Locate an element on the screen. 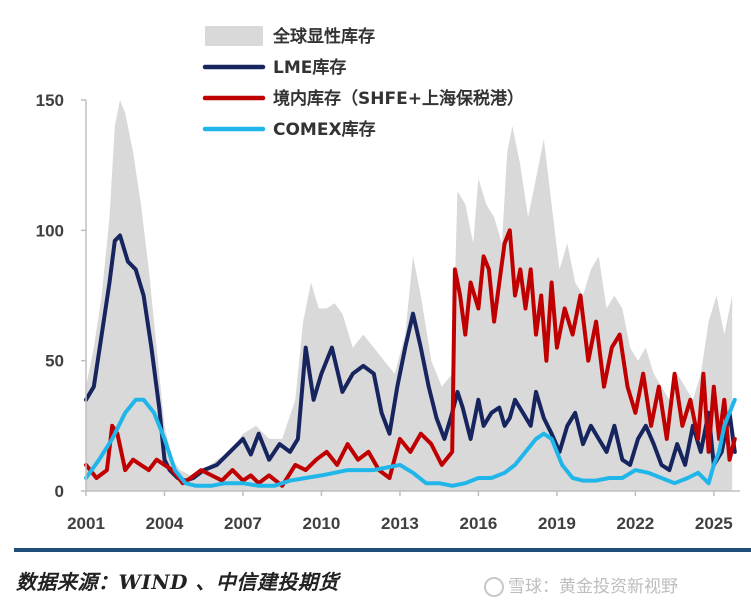 This screenshot has height=608, width=751. watermark: 雪球：黄金投资新视野 is located at coordinates (581, 584).